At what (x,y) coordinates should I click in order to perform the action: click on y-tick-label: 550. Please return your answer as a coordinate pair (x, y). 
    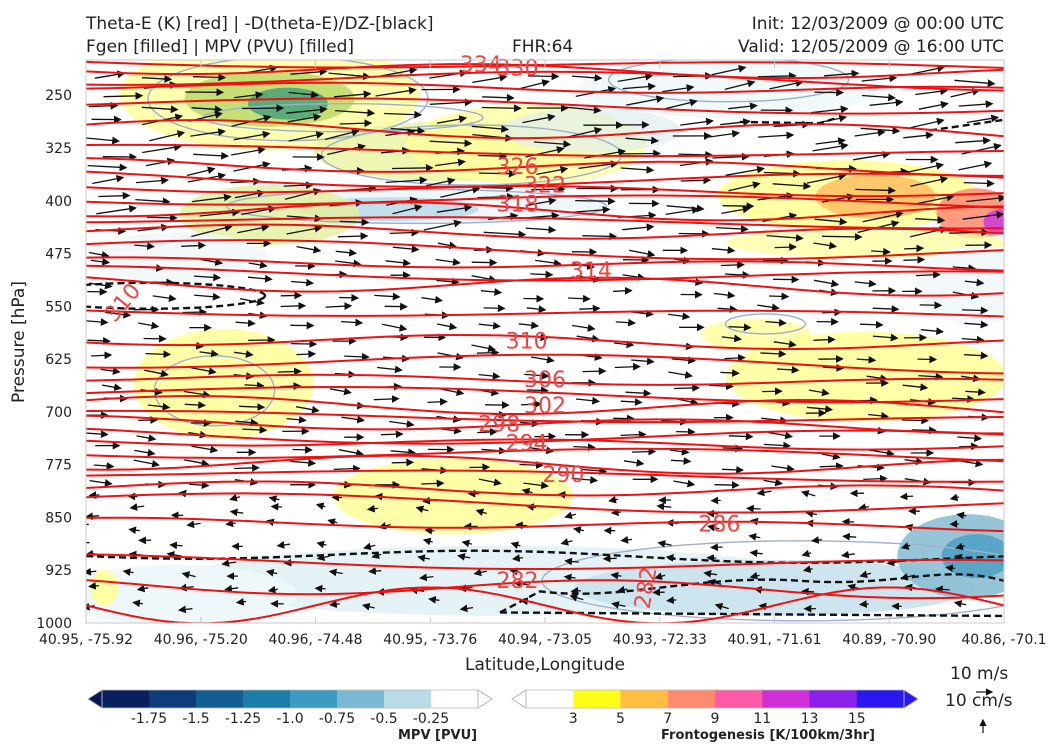
    Looking at the image, I should click on (58, 307).